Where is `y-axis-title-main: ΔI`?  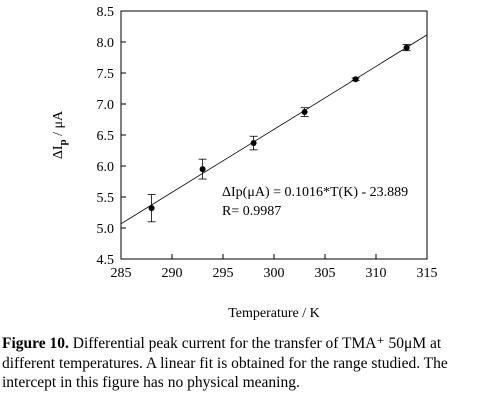 y-axis-title-main: ΔI is located at coordinates (58, 152).